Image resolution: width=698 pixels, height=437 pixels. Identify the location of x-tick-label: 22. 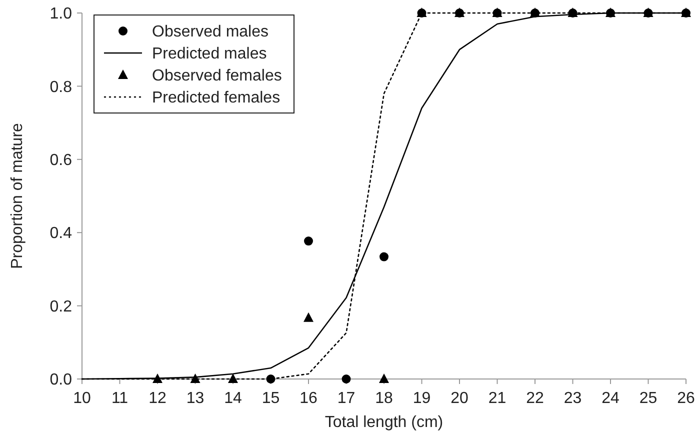
(535, 398).